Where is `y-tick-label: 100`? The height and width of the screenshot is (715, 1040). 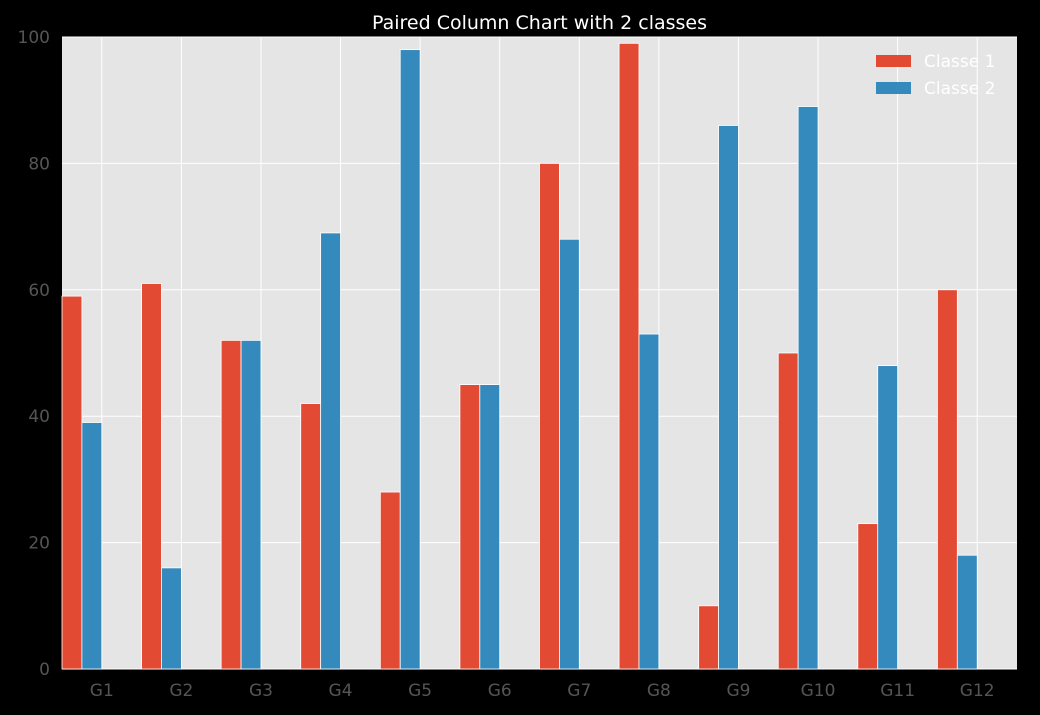
y-tick-label: 100 is located at coordinates (34, 38).